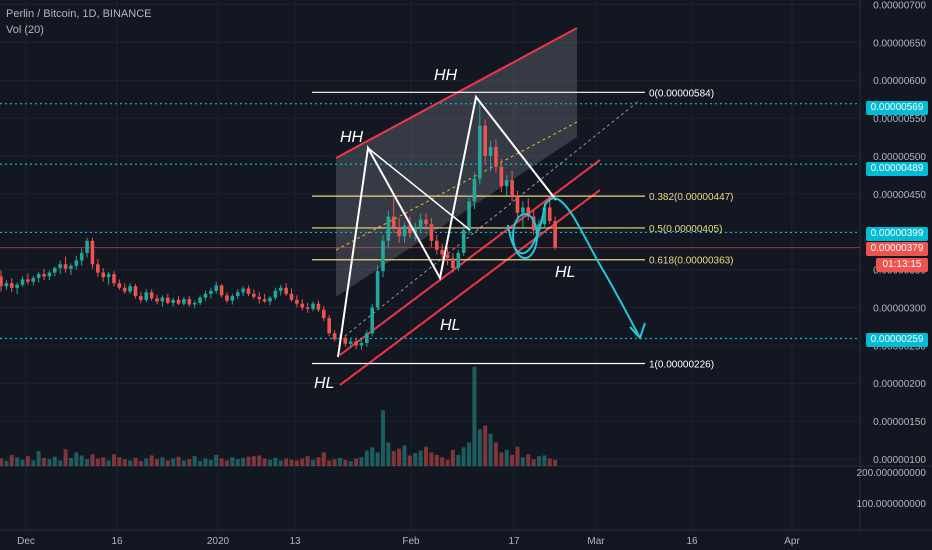 The width and height of the screenshot is (932, 550). I want to click on x-tick-label: Apr, so click(792, 541).